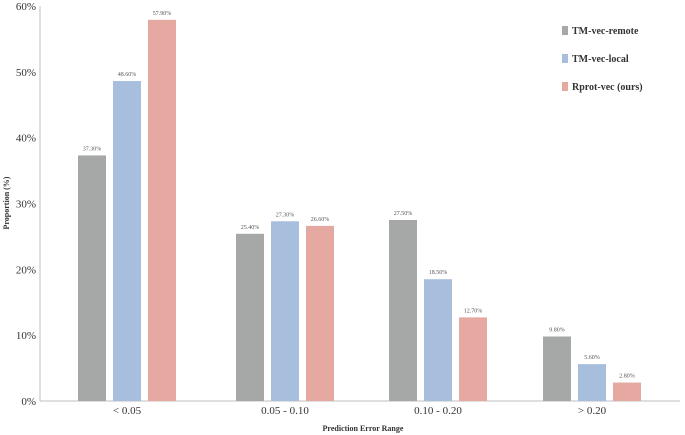 Image resolution: width=685 pixels, height=435 pixels. What do you see at coordinates (285, 411) in the screenshot?
I see `x-tick-label: 0.05 - 0.10` at bounding box center [285, 411].